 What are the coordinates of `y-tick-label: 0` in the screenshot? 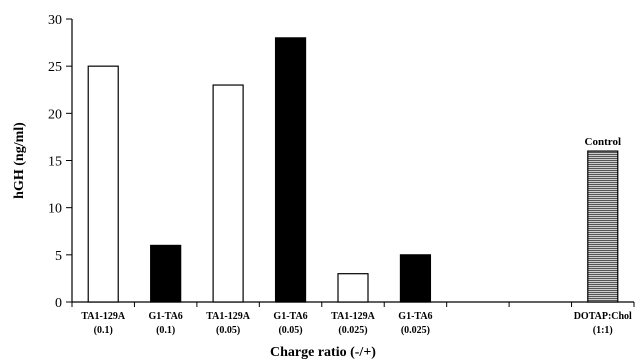 It's located at (58, 303).